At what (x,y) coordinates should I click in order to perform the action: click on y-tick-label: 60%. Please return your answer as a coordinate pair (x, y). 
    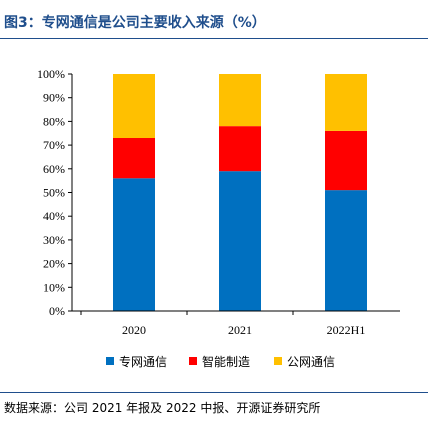
    Looking at the image, I should click on (54, 169).